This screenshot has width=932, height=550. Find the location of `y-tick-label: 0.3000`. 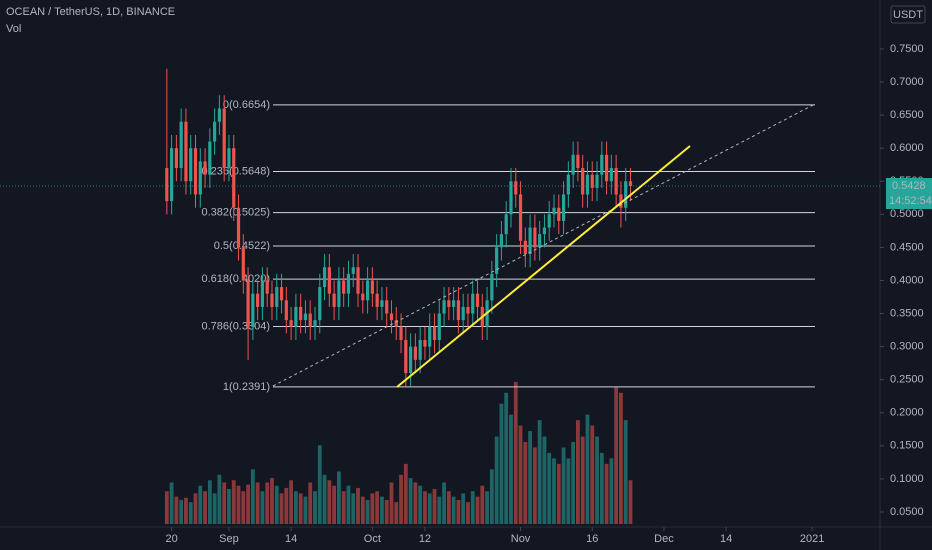

y-tick-label: 0.3000 is located at coordinates (907, 347).